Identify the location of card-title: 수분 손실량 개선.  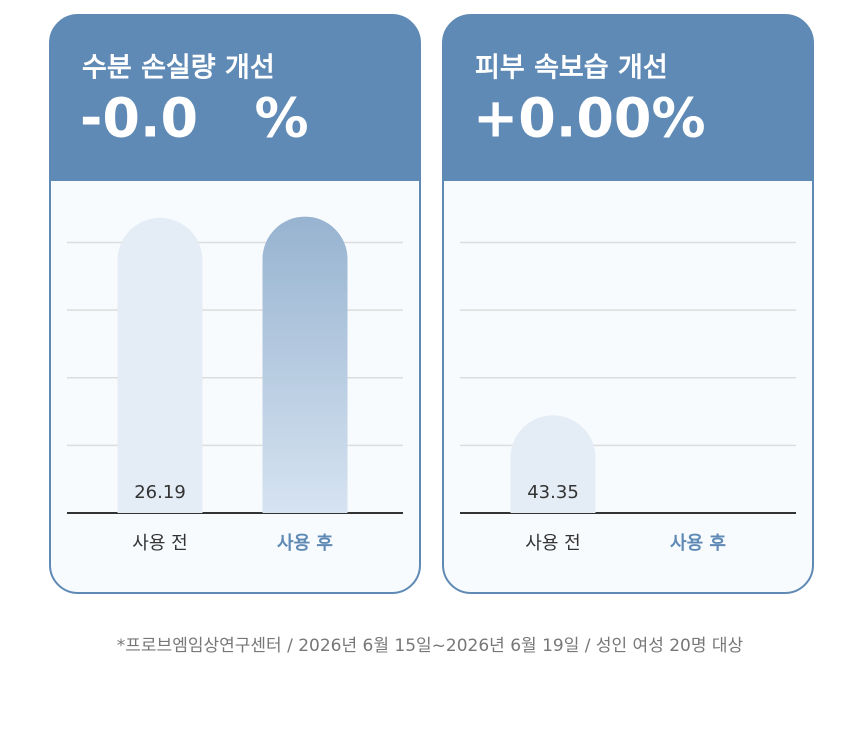
(178, 68).